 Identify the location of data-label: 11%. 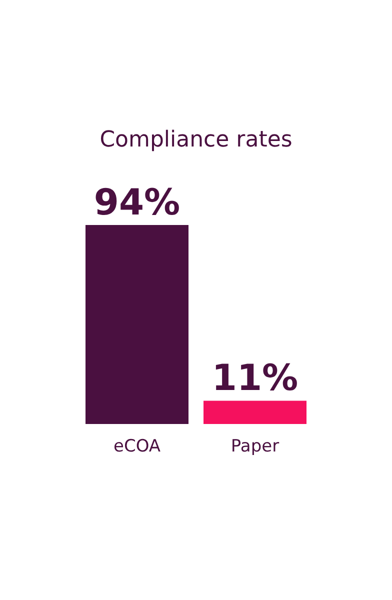
(255, 379).